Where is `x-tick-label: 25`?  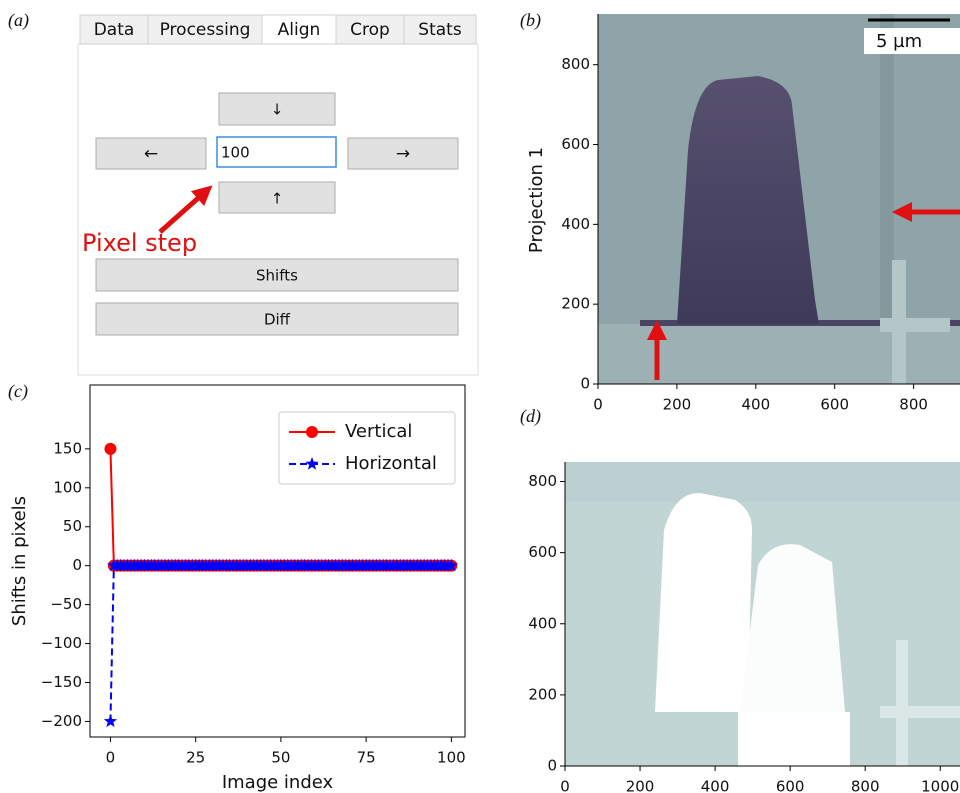 x-tick-label: 25 is located at coordinates (195, 758).